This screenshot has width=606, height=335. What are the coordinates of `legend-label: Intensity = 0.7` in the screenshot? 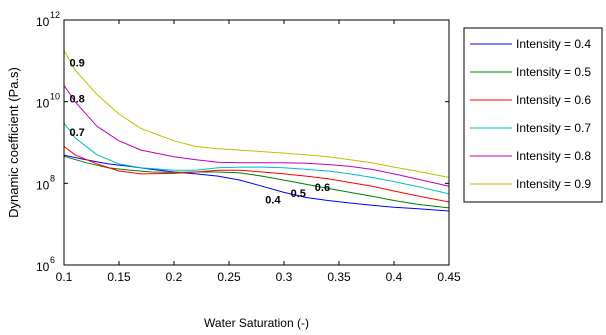 It's located at (553, 128).